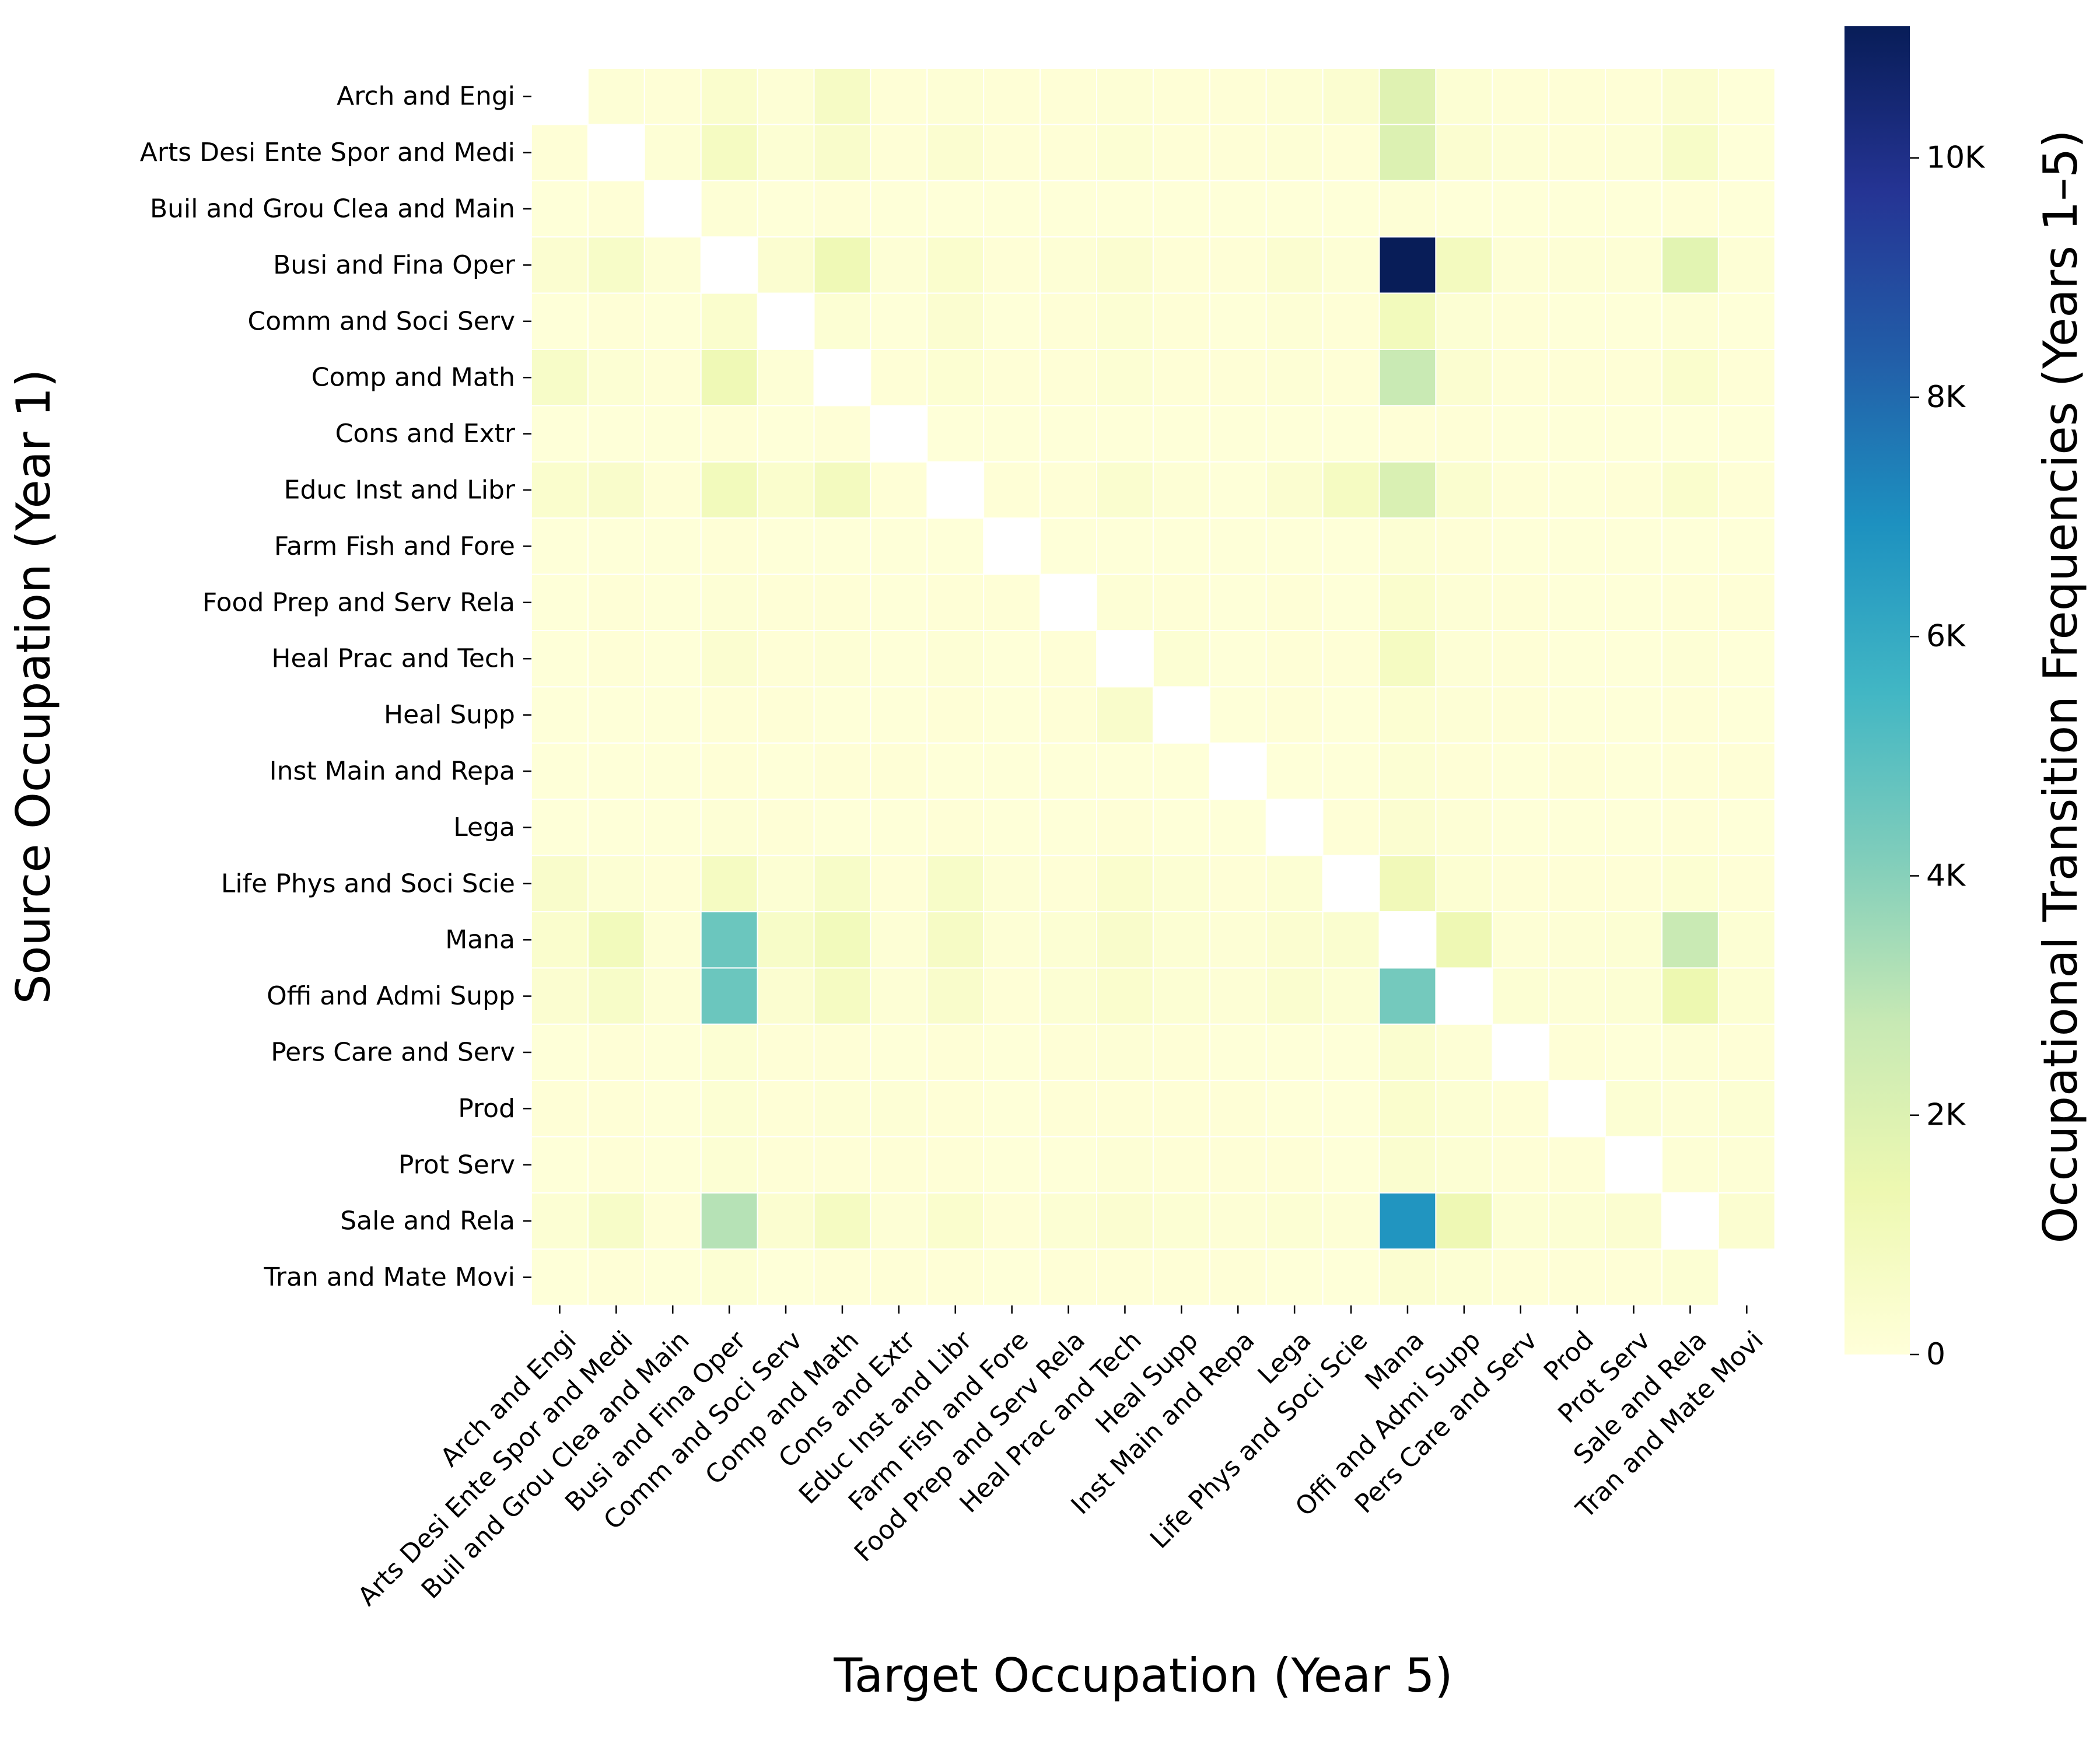 This screenshot has width=2100, height=1750. I want to click on y-tick-label: Heal Prac and Tech, so click(393, 659).